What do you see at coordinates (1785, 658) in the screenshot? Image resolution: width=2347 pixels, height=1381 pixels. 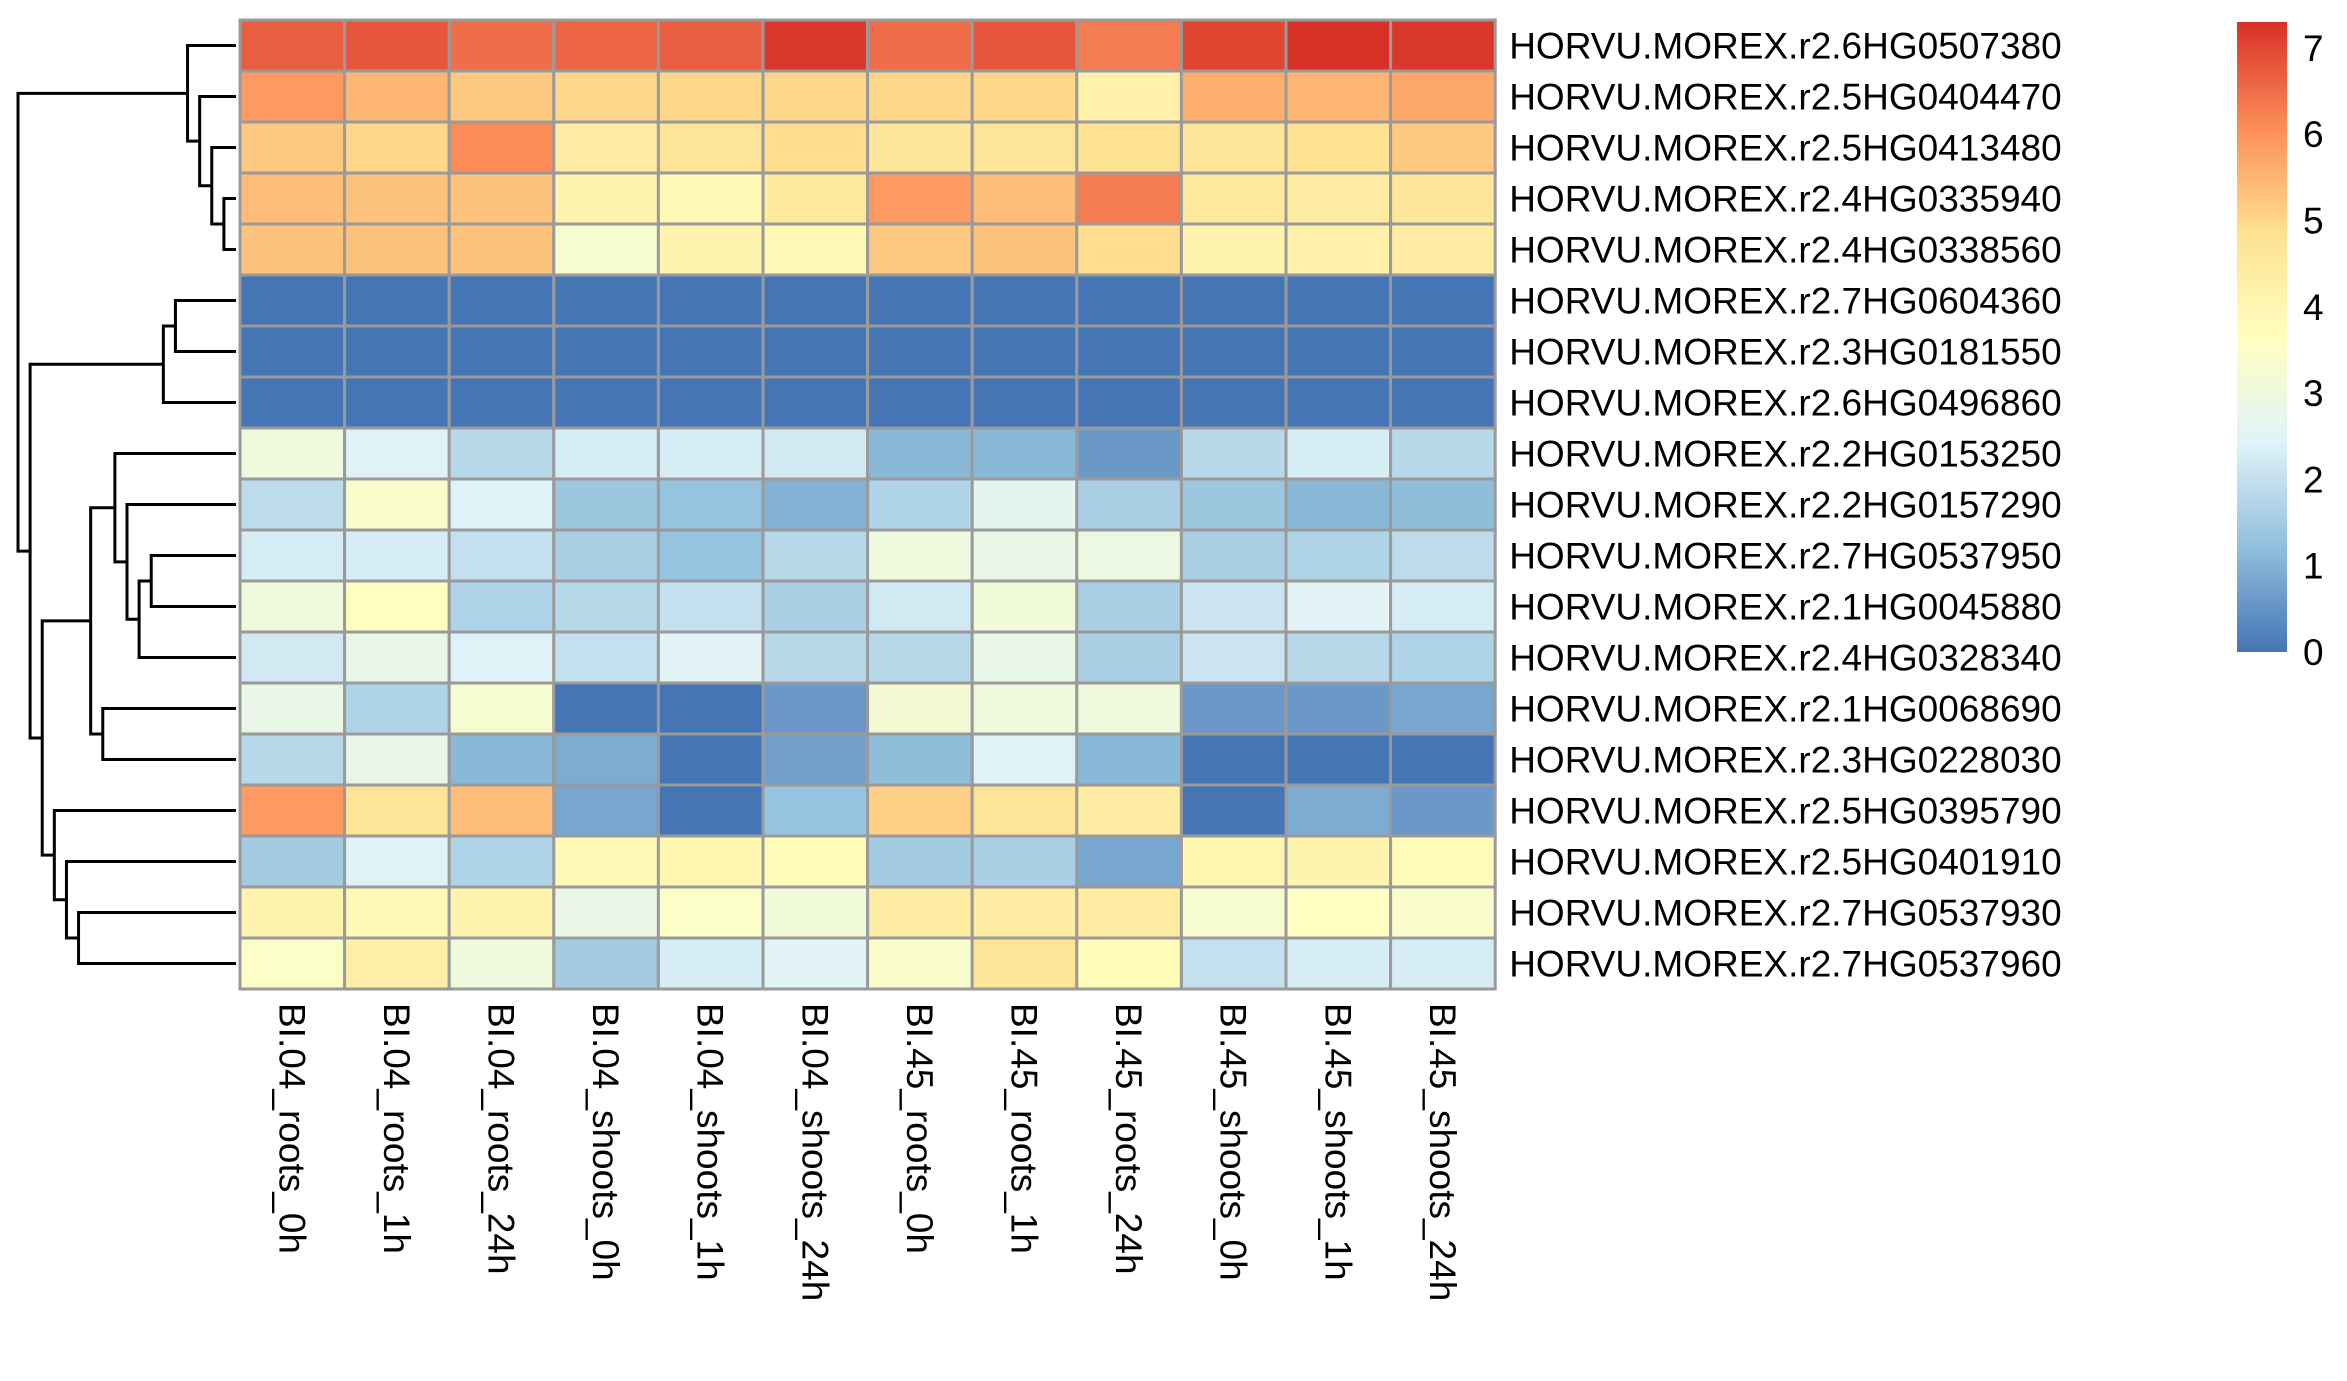 I see `row-label: HORVU.MOREX.r2.4HG0328340` at bounding box center [1785, 658].